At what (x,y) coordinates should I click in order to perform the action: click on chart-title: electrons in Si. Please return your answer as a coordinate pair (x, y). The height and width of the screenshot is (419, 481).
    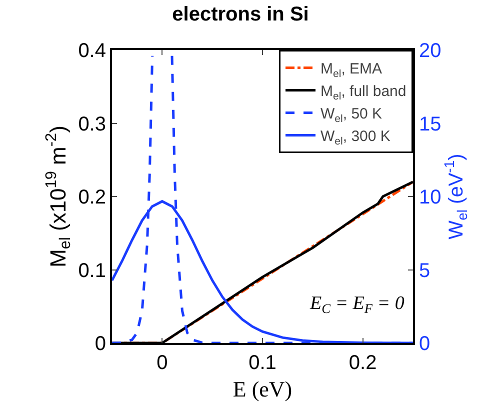
    Looking at the image, I should click on (240, 14).